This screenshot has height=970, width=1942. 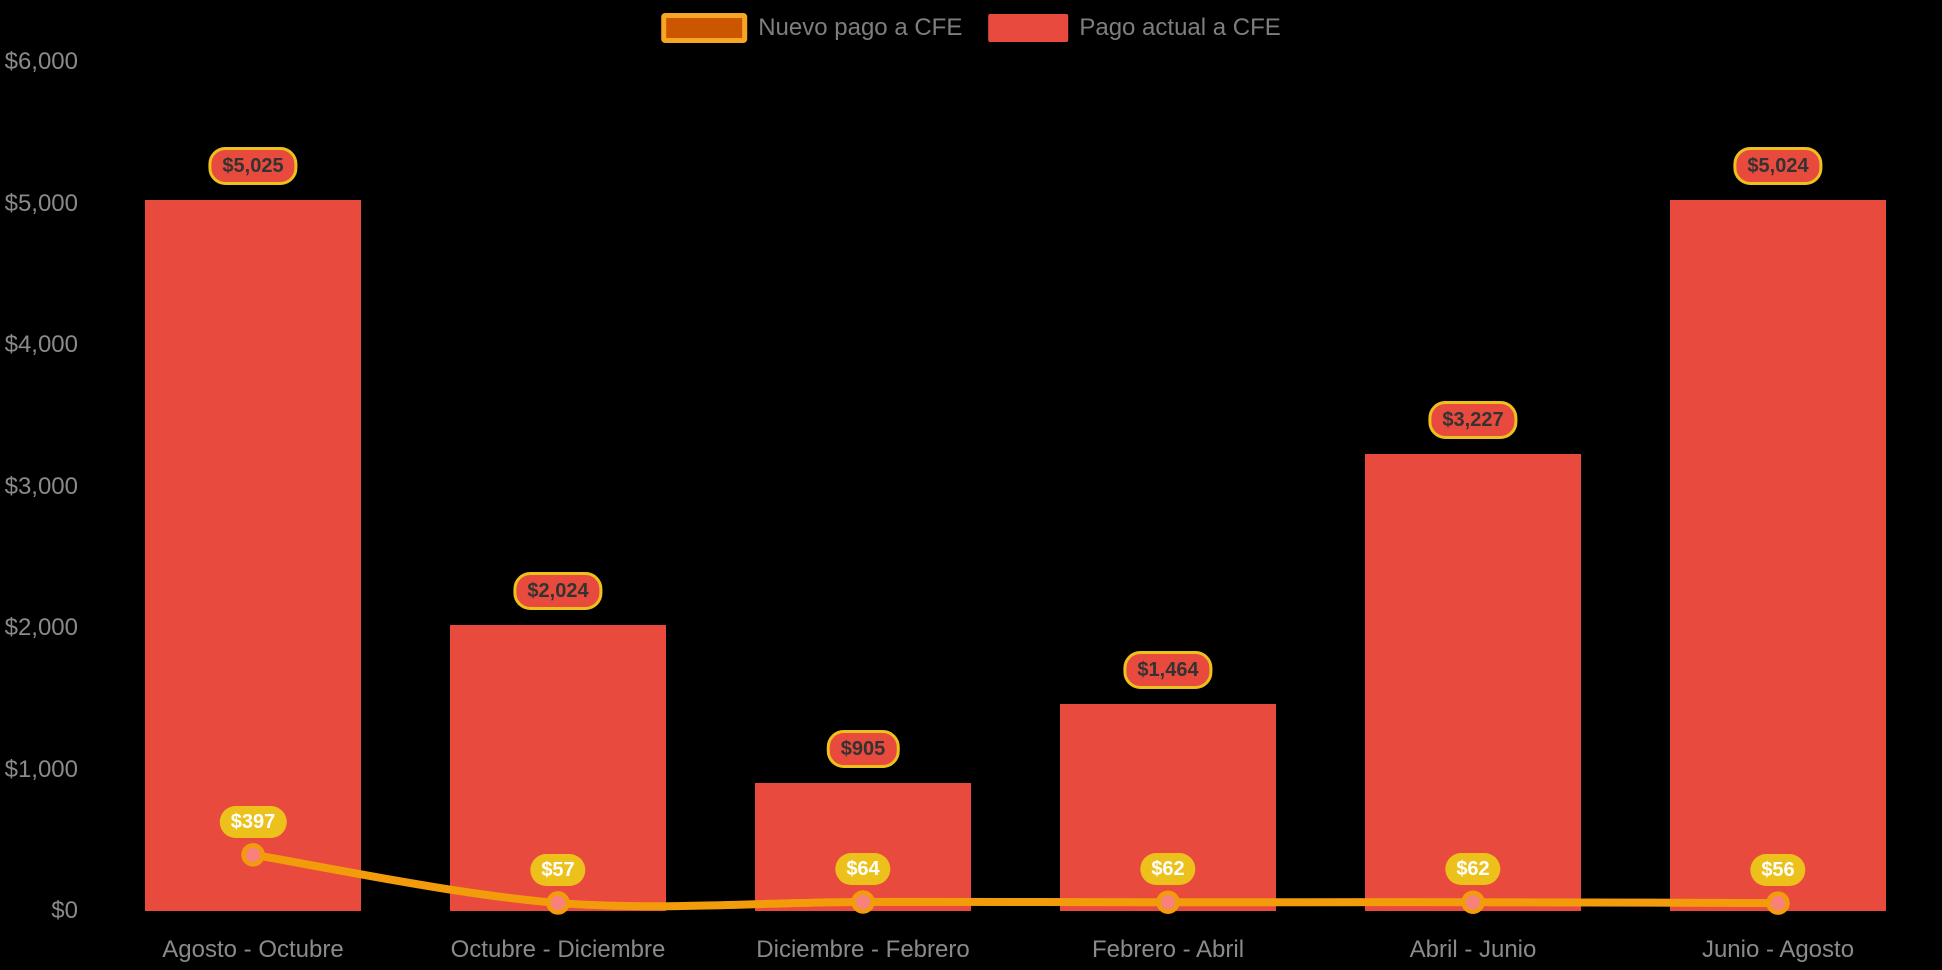 What do you see at coordinates (1778, 870) in the screenshot?
I see `line-value-label: $56` at bounding box center [1778, 870].